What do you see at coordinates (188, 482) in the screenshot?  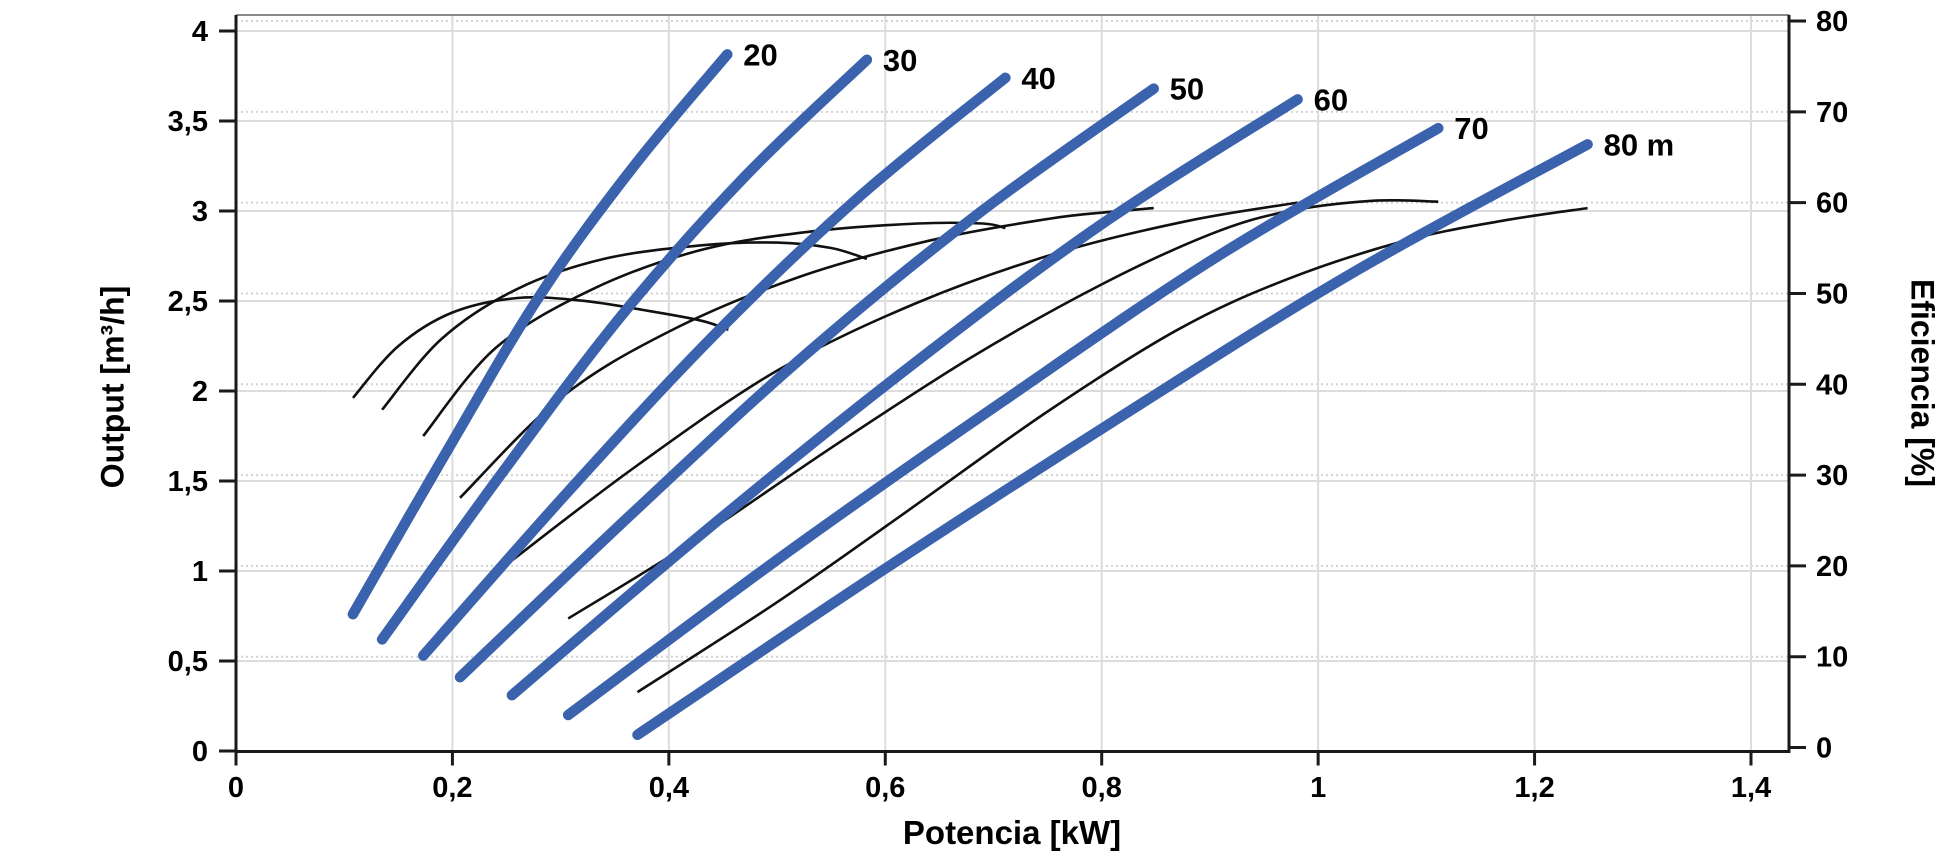 I see `y-left-tick-label-1.5: 1,5` at bounding box center [188, 482].